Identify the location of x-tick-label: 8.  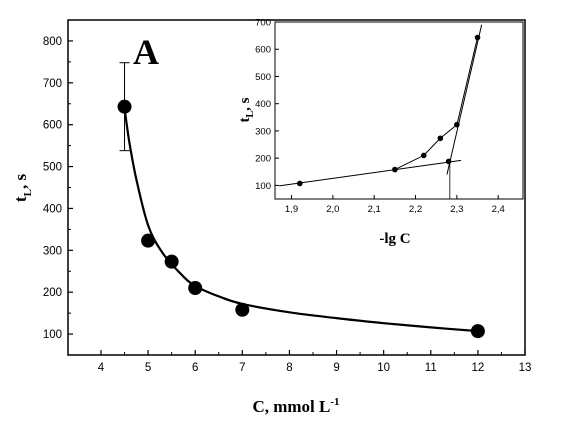
(289, 368).